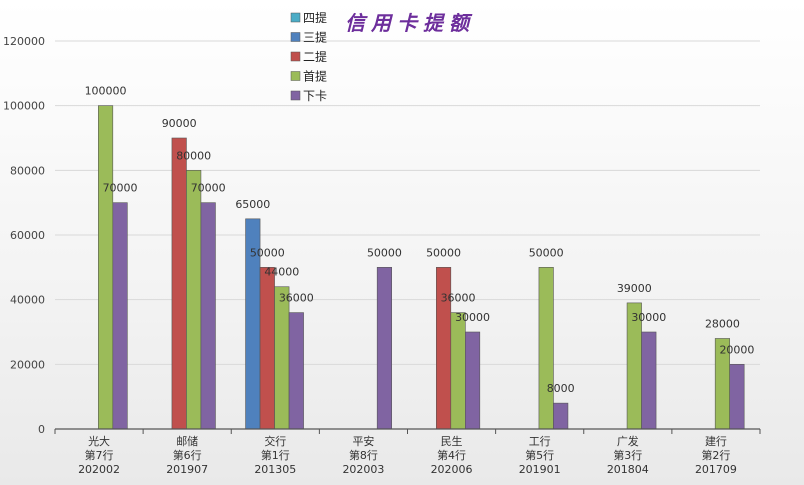 This screenshot has height=485, width=804. What do you see at coordinates (628, 469) in the screenshot?
I see `x-tick-label: 201804` at bounding box center [628, 469].